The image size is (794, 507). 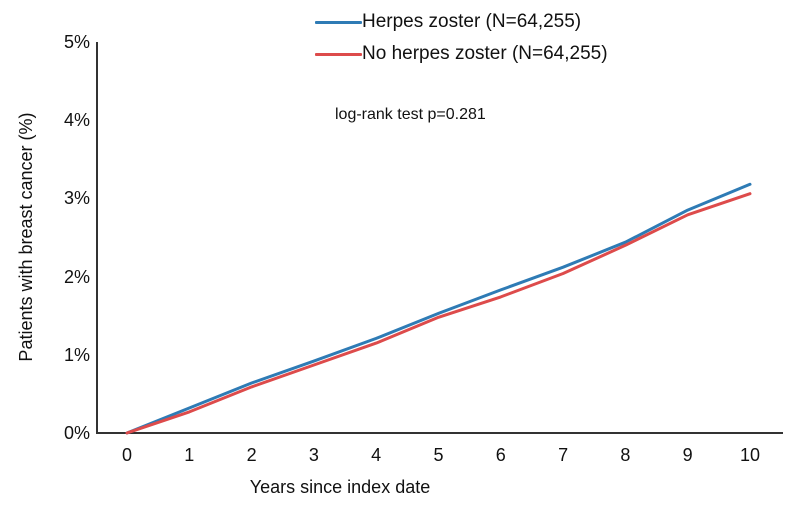 What do you see at coordinates (625, 455) in the screenshot?
I see `x-tick-label: 8` at bounding box center [625, 455].